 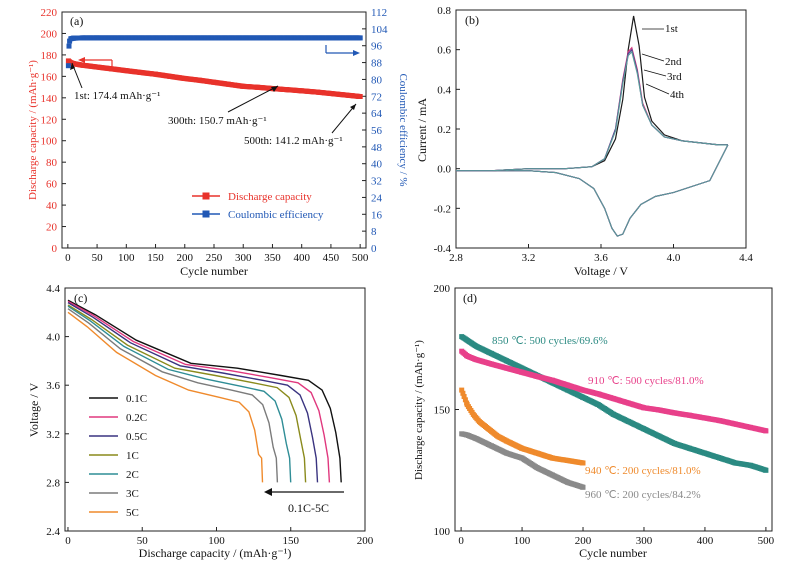 I want to click on panel-b-xtick-label: 4.4, so click(x=746, y=258).